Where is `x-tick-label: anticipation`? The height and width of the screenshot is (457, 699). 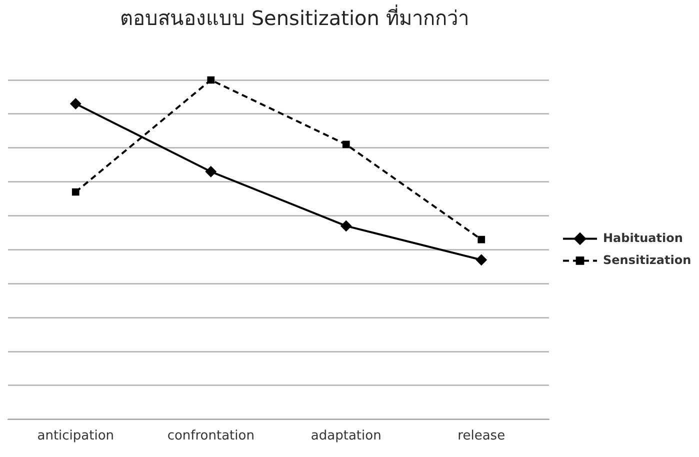
x-tick-label: anticipation is located at coordinates (75, 436).